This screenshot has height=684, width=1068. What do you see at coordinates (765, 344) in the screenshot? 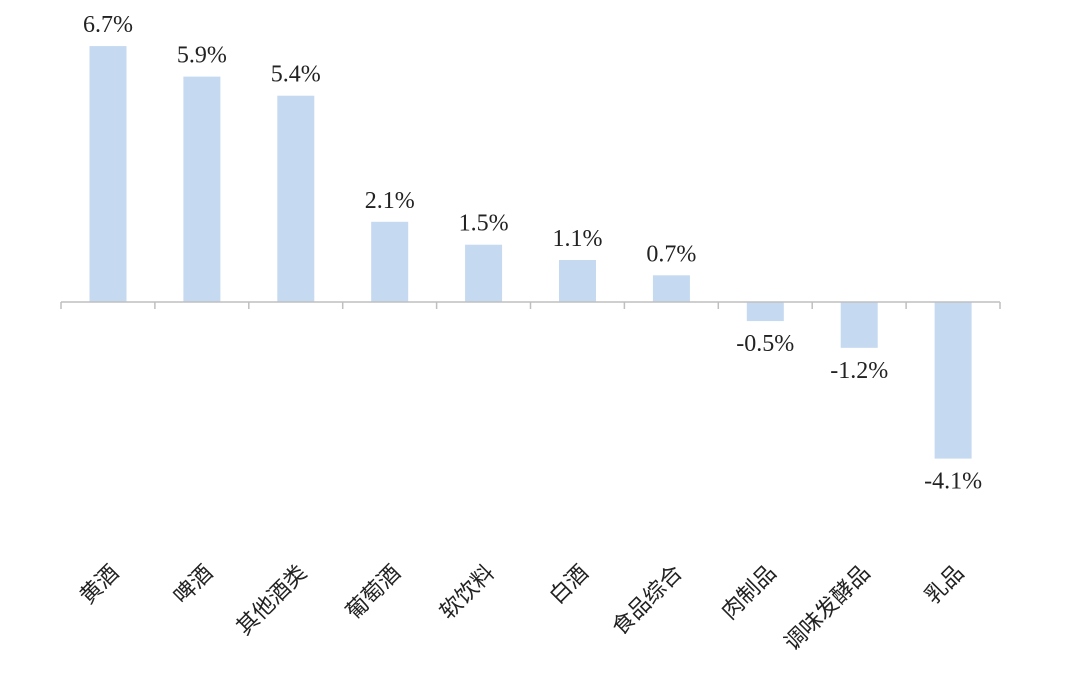
I see `value-label-8: -0.5%` at bounding box center [765, 344].